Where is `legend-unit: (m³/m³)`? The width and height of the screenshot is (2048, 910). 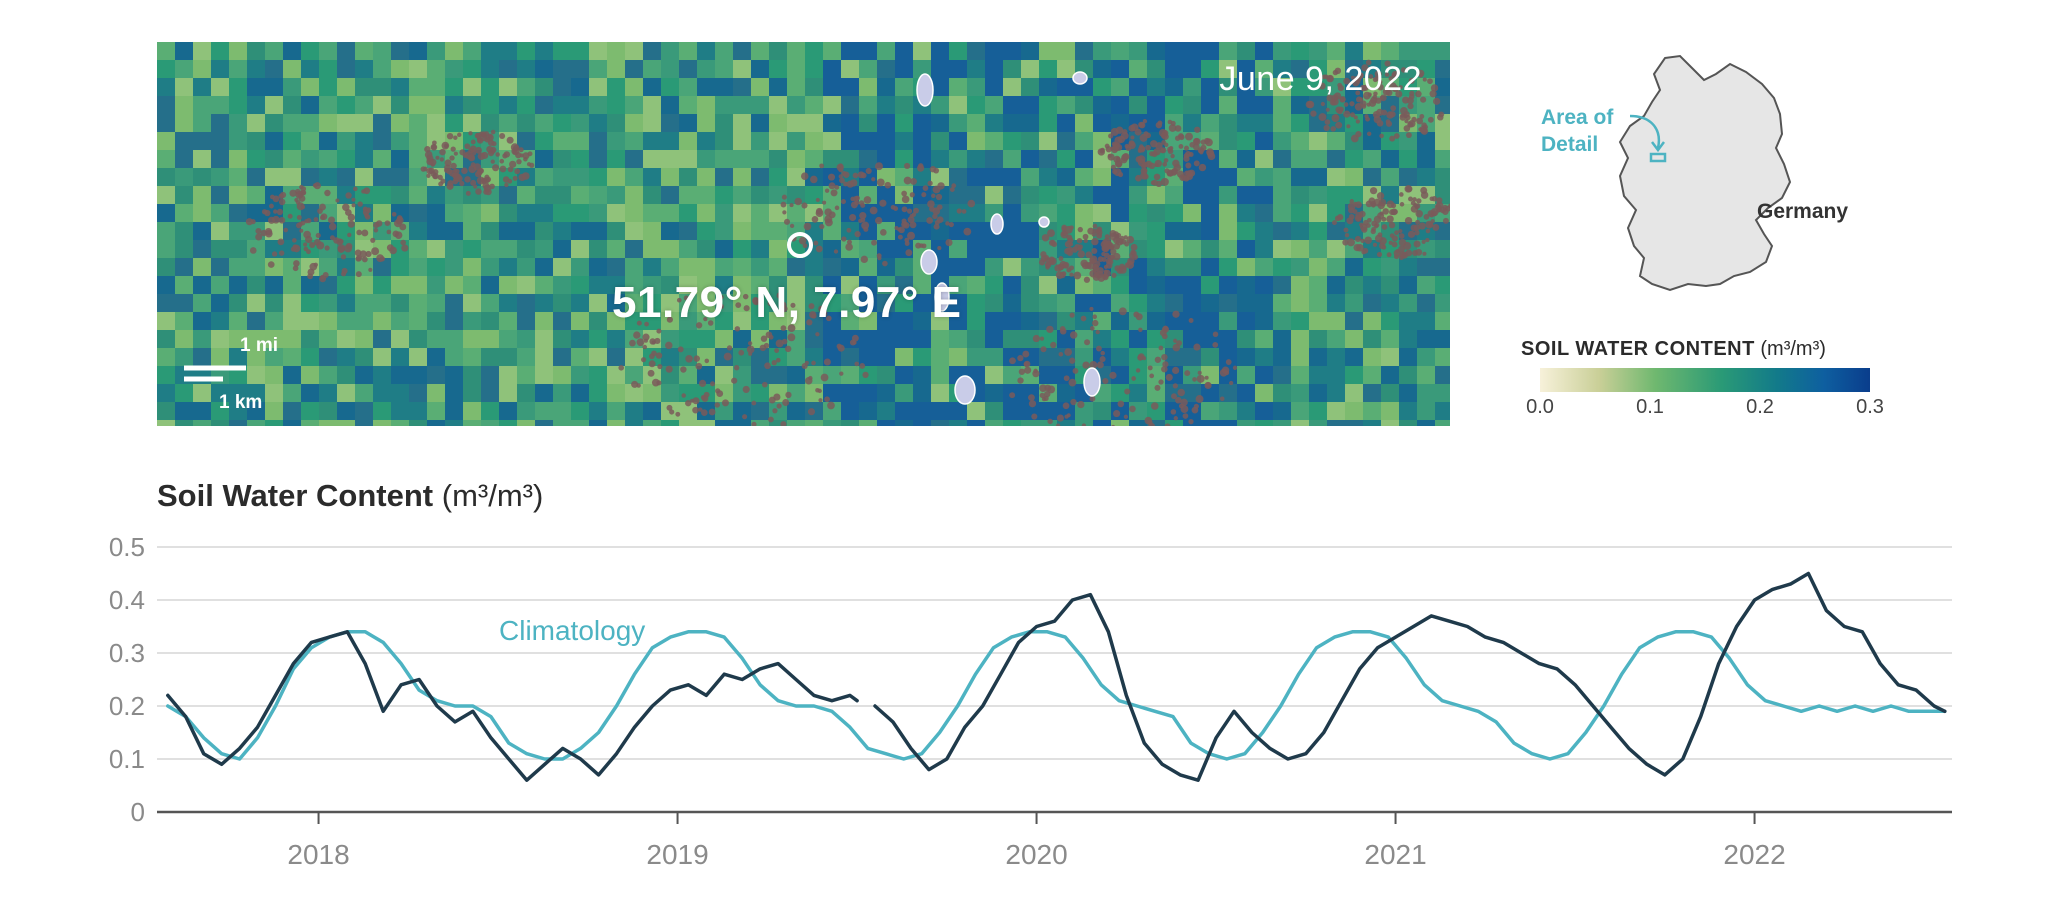
legend-unit: (m³/m³) is located at coordinates (1793, 349).